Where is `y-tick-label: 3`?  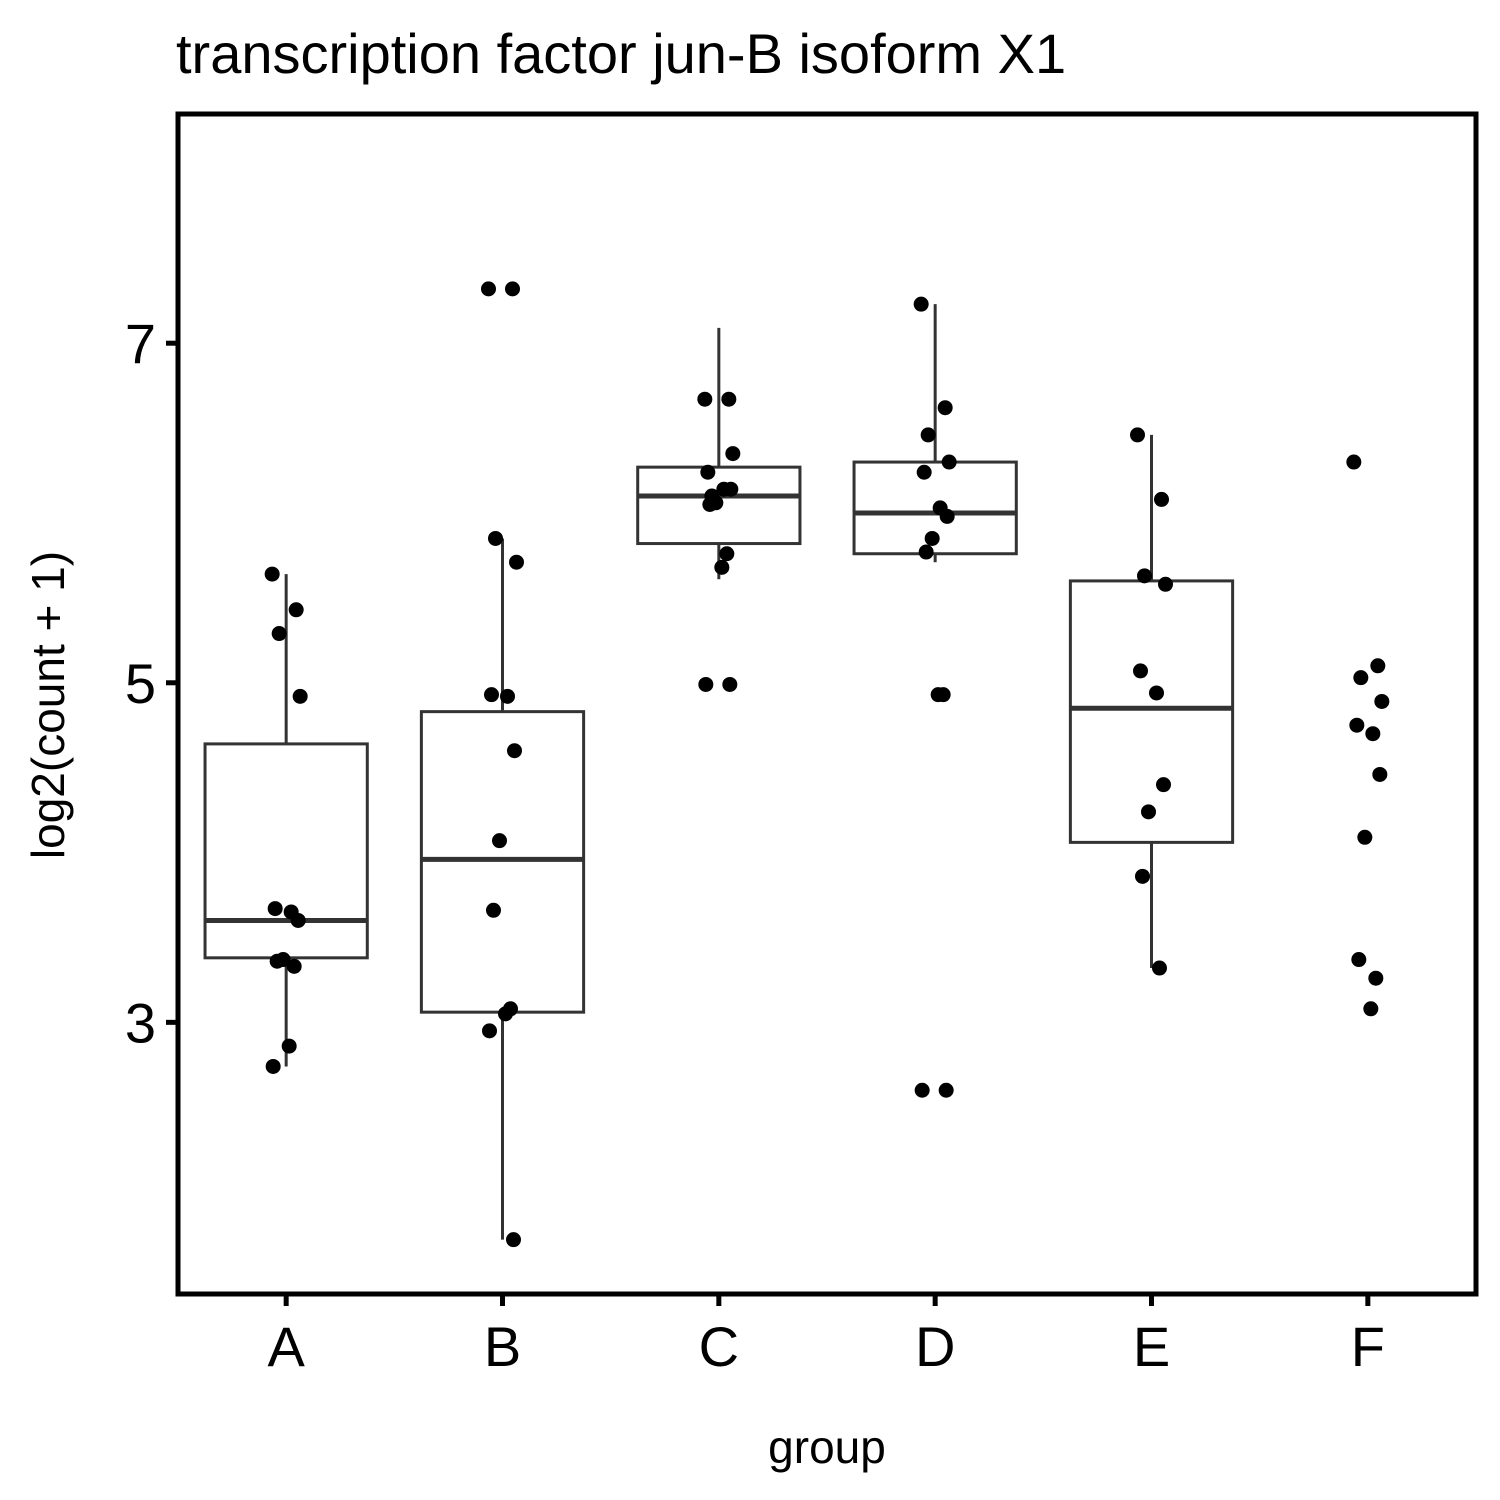
y-tick-label: 3 is located at coordinates (140, 1022).